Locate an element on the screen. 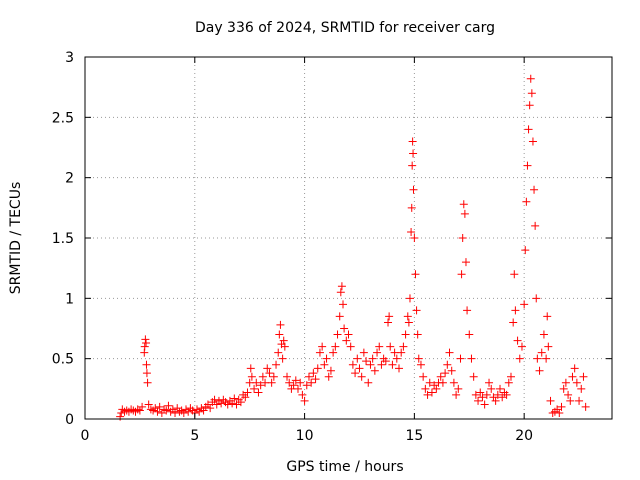  x-tick-label: 5 is located at coordinates (194, 436).